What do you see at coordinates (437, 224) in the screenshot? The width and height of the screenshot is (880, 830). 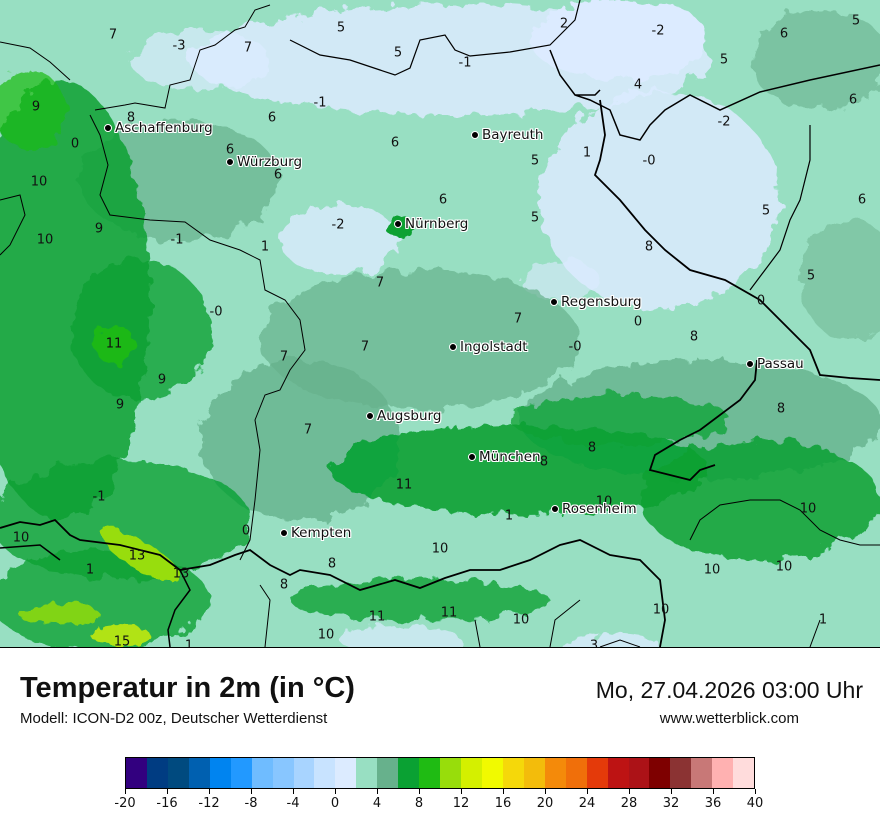 I see `city-name: Nürnberg` at bounding box center [437, 224].